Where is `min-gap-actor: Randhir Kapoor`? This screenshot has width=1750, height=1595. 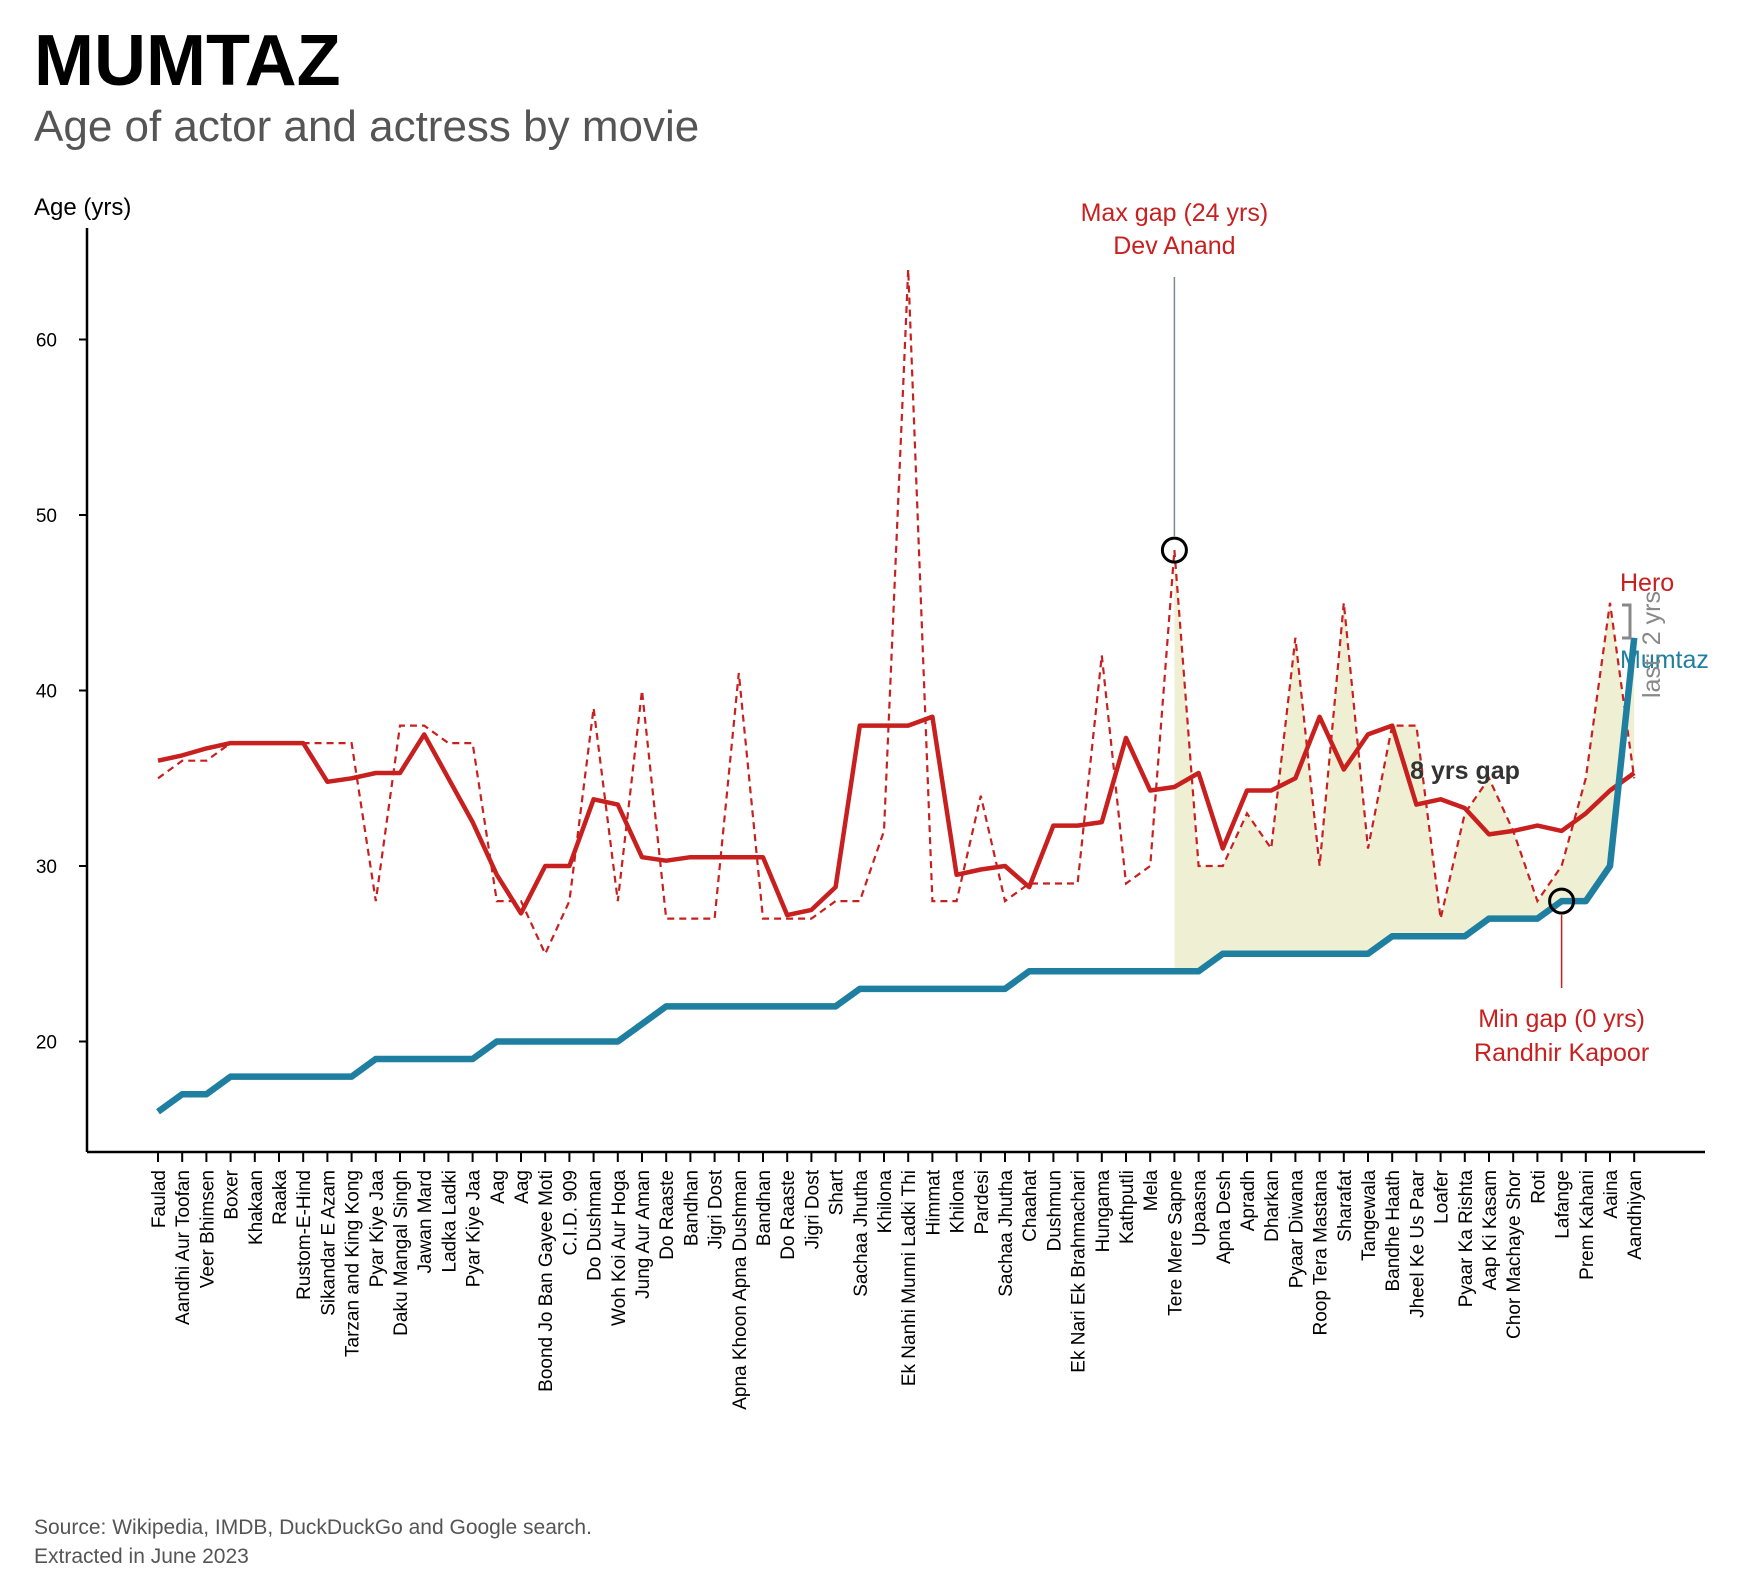
min-gap-actor: Randhir Kapoor is located at coordinates (1561, 1053).